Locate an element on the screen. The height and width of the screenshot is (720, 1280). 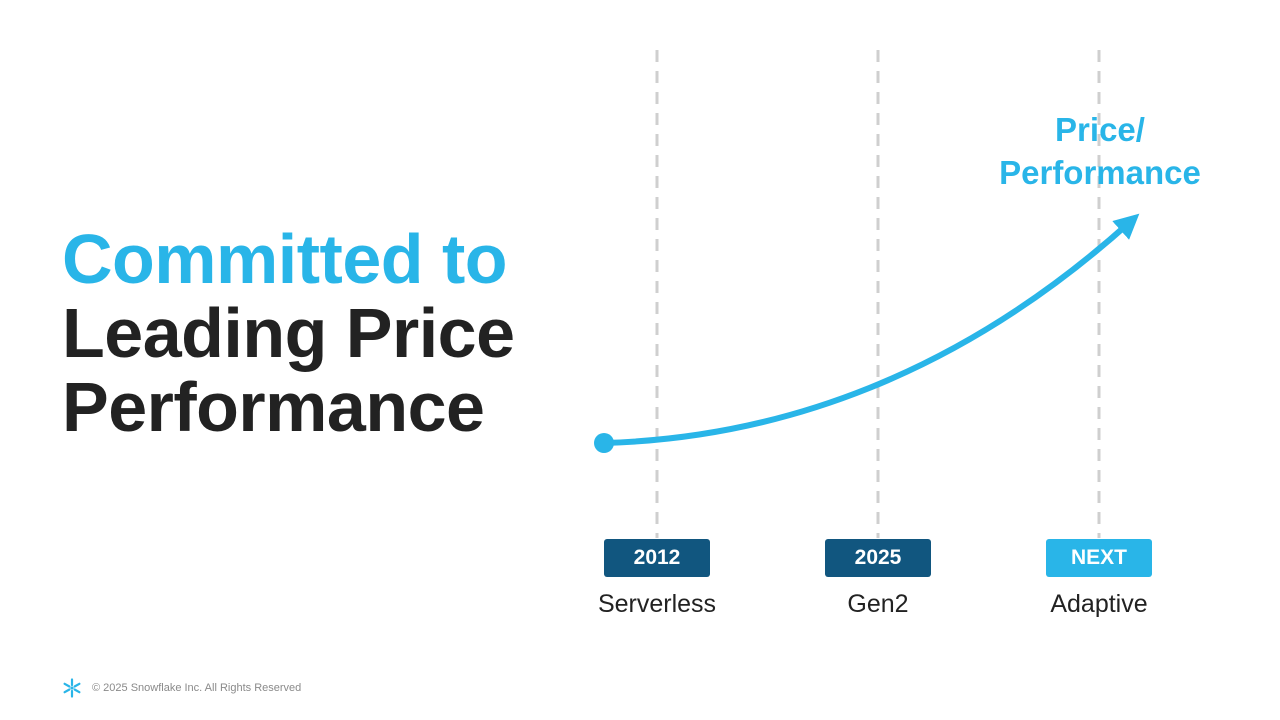
stage-label-serverless: Serverless is located at coordinates (657, 604).